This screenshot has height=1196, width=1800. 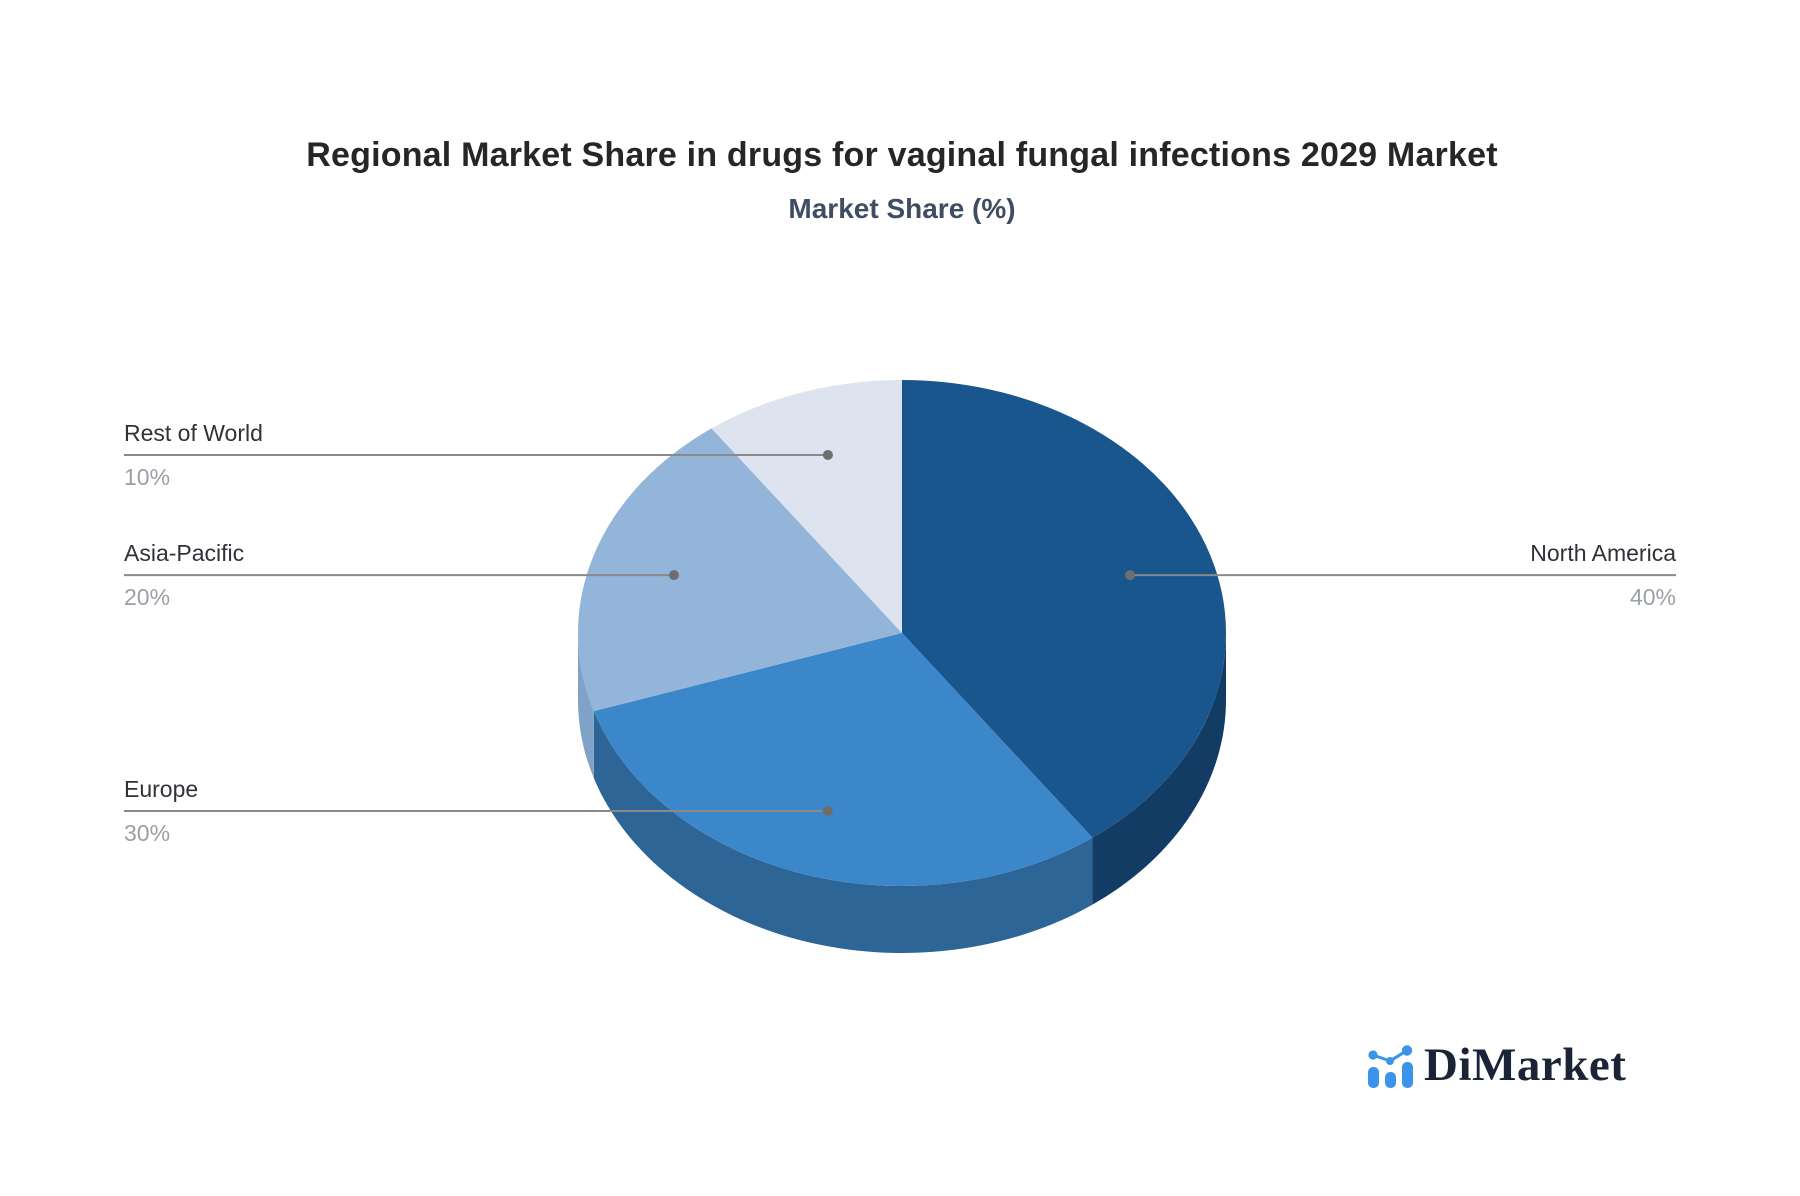 What do you see at coordinates (1603, 553) in the screenshot?
I see `slice-label-north-america: North America` at bounding box center [1603, 553].